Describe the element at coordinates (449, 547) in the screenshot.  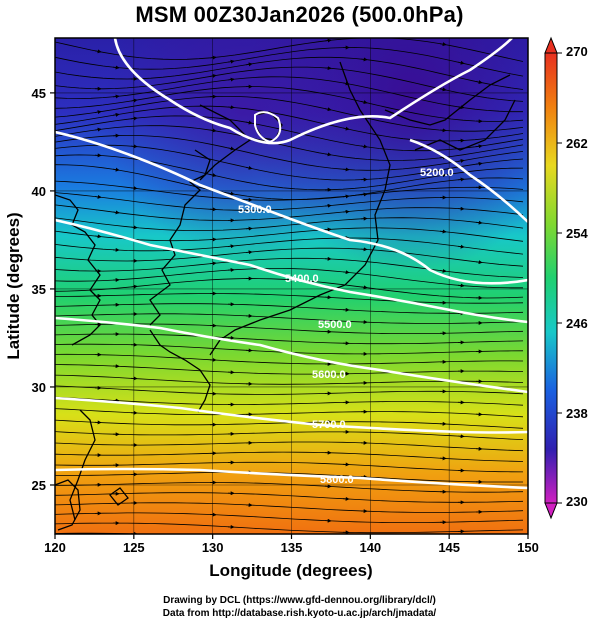
I see `x-tick-label: 145` at that location.